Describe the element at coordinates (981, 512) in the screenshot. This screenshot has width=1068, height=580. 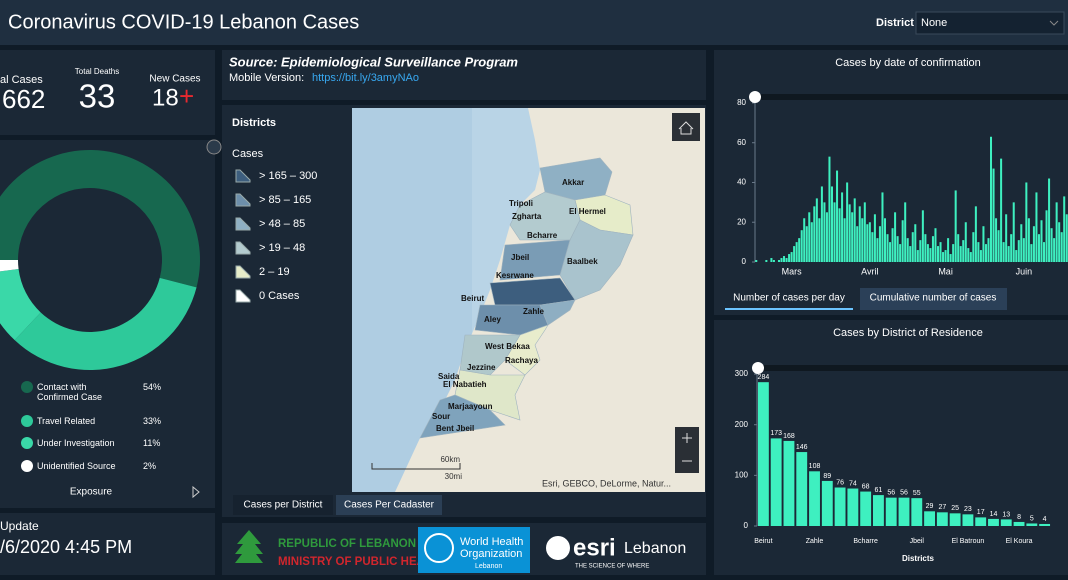
I see `value-label: 17` at that location.